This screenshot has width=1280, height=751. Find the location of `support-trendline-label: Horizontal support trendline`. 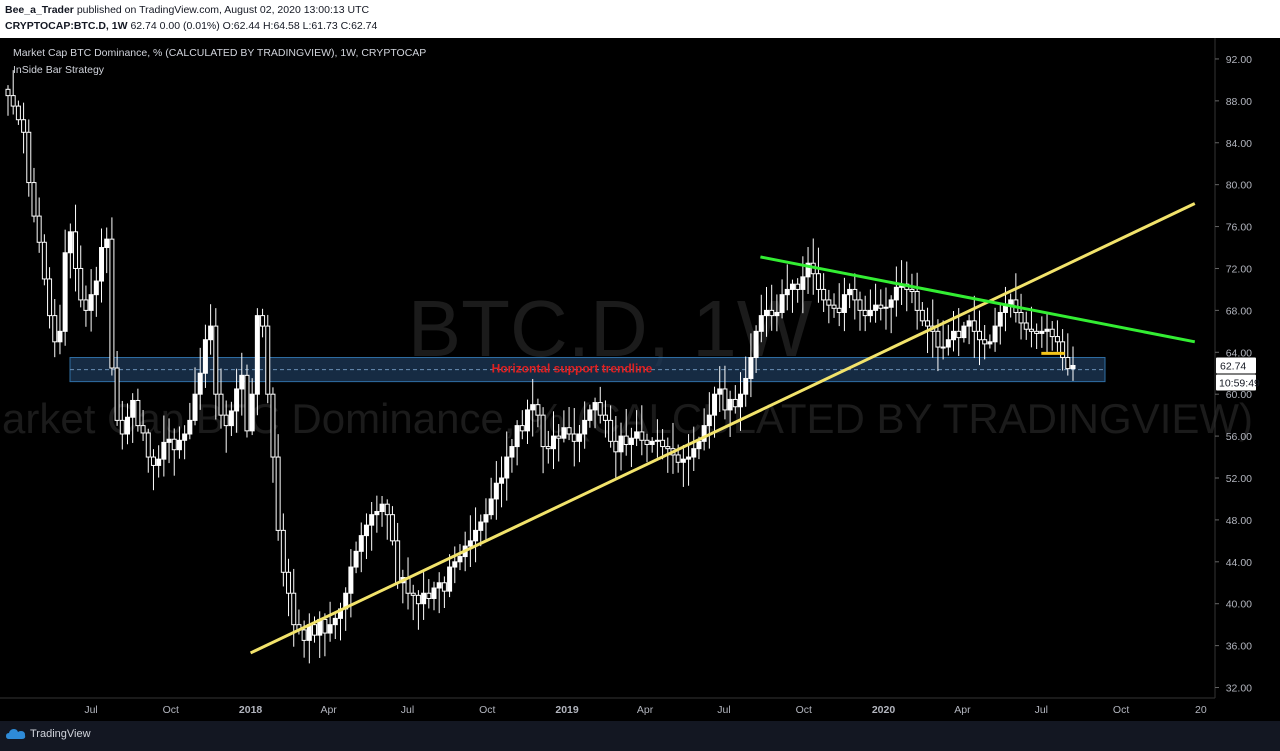

support-trendline-label: Horizontal support trendline is located at coordinates (572, 369).